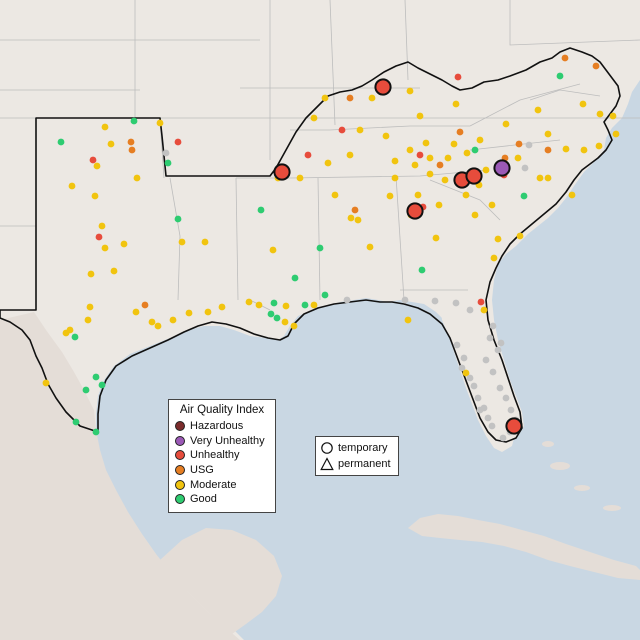 This screenshot has width=640, height=640. What do you see at coordinates (364, 464) in the screenshot?
I see `legend-label-permanent: permanent` at bounding box center [364, 464].